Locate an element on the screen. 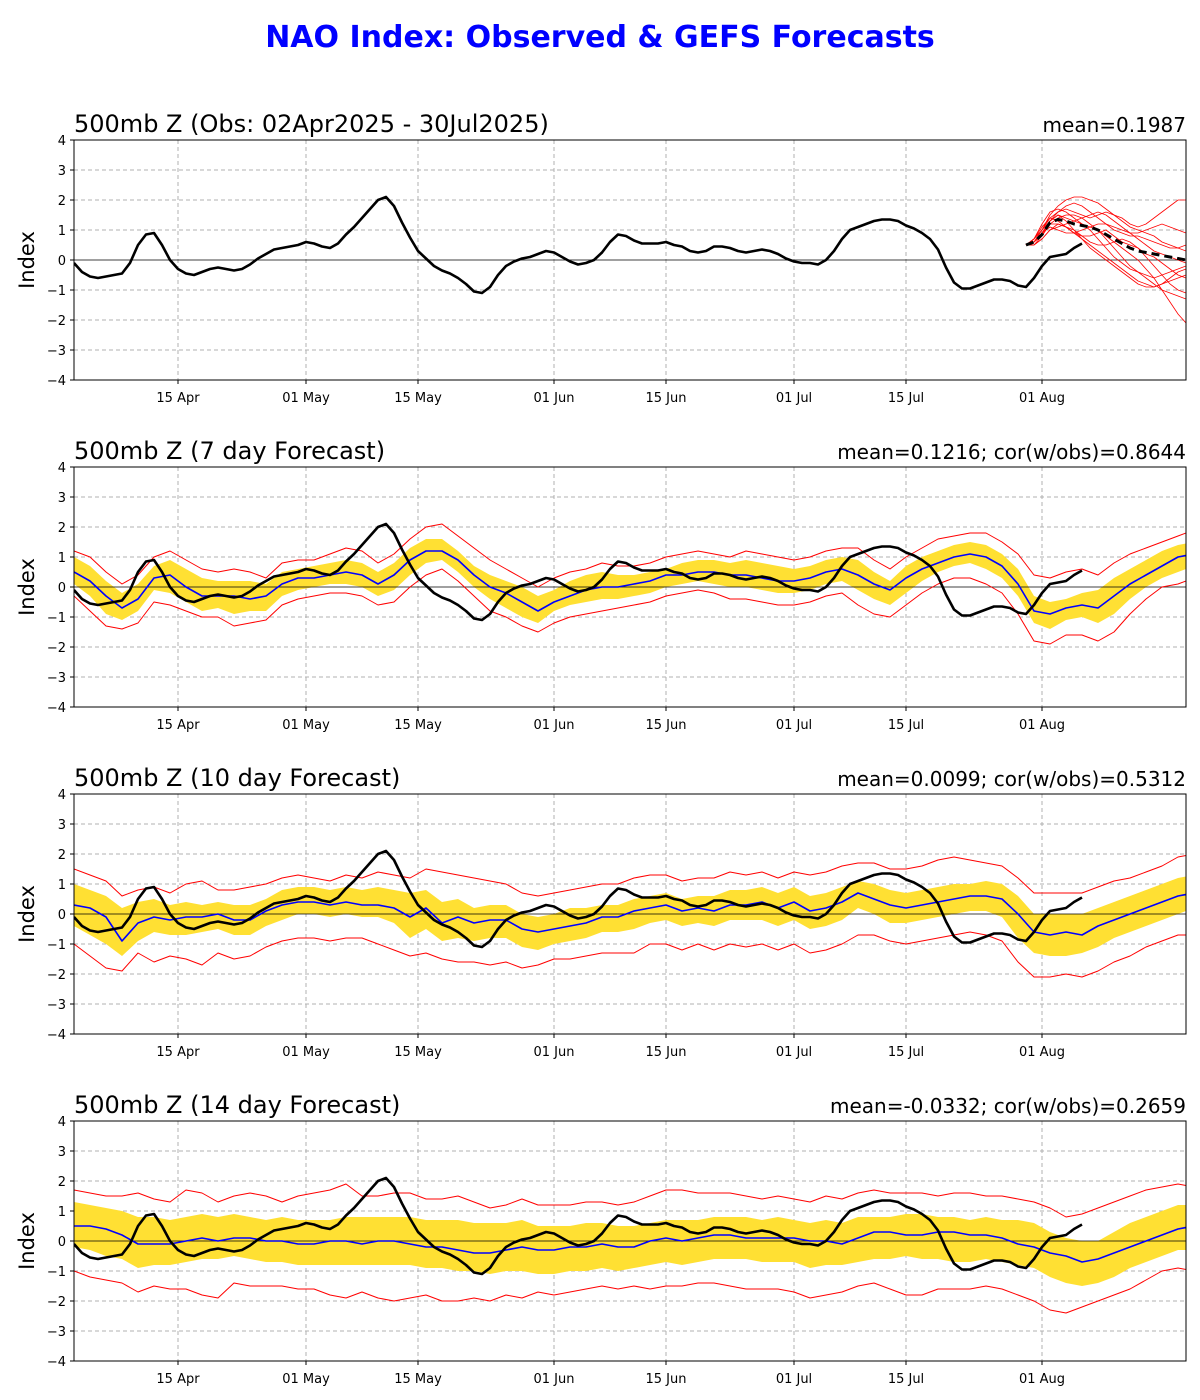 The width and height of the screenshot is (1200, 1400). chart-title: 500mb Z (Obs: 02Apr2025 - 30Jul2025) is located at coordinates (311, 124).